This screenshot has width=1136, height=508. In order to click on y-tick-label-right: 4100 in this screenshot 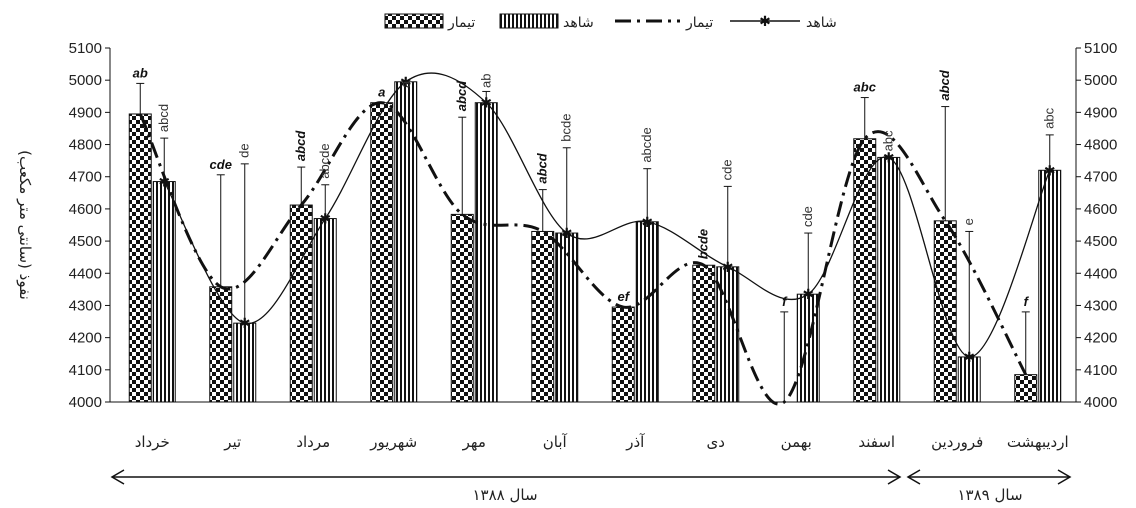, I will do `click(1100, 370)`.